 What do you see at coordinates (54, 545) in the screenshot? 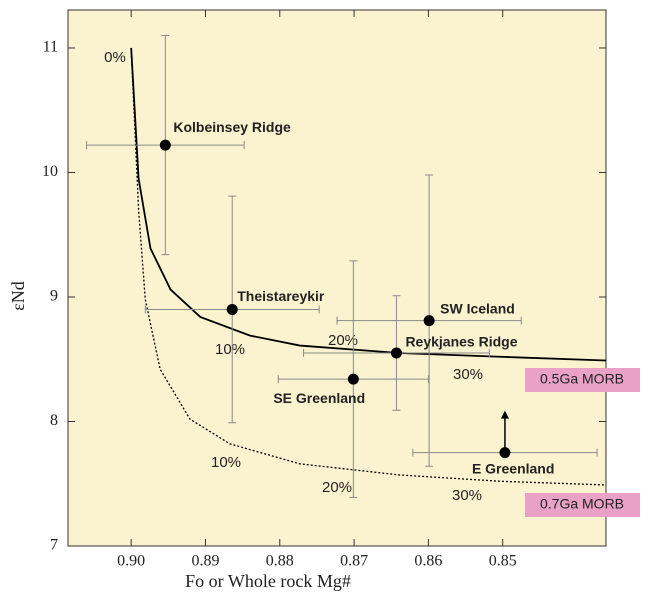
I see `y-tick-label: 7` at bounding box center [54, 545].